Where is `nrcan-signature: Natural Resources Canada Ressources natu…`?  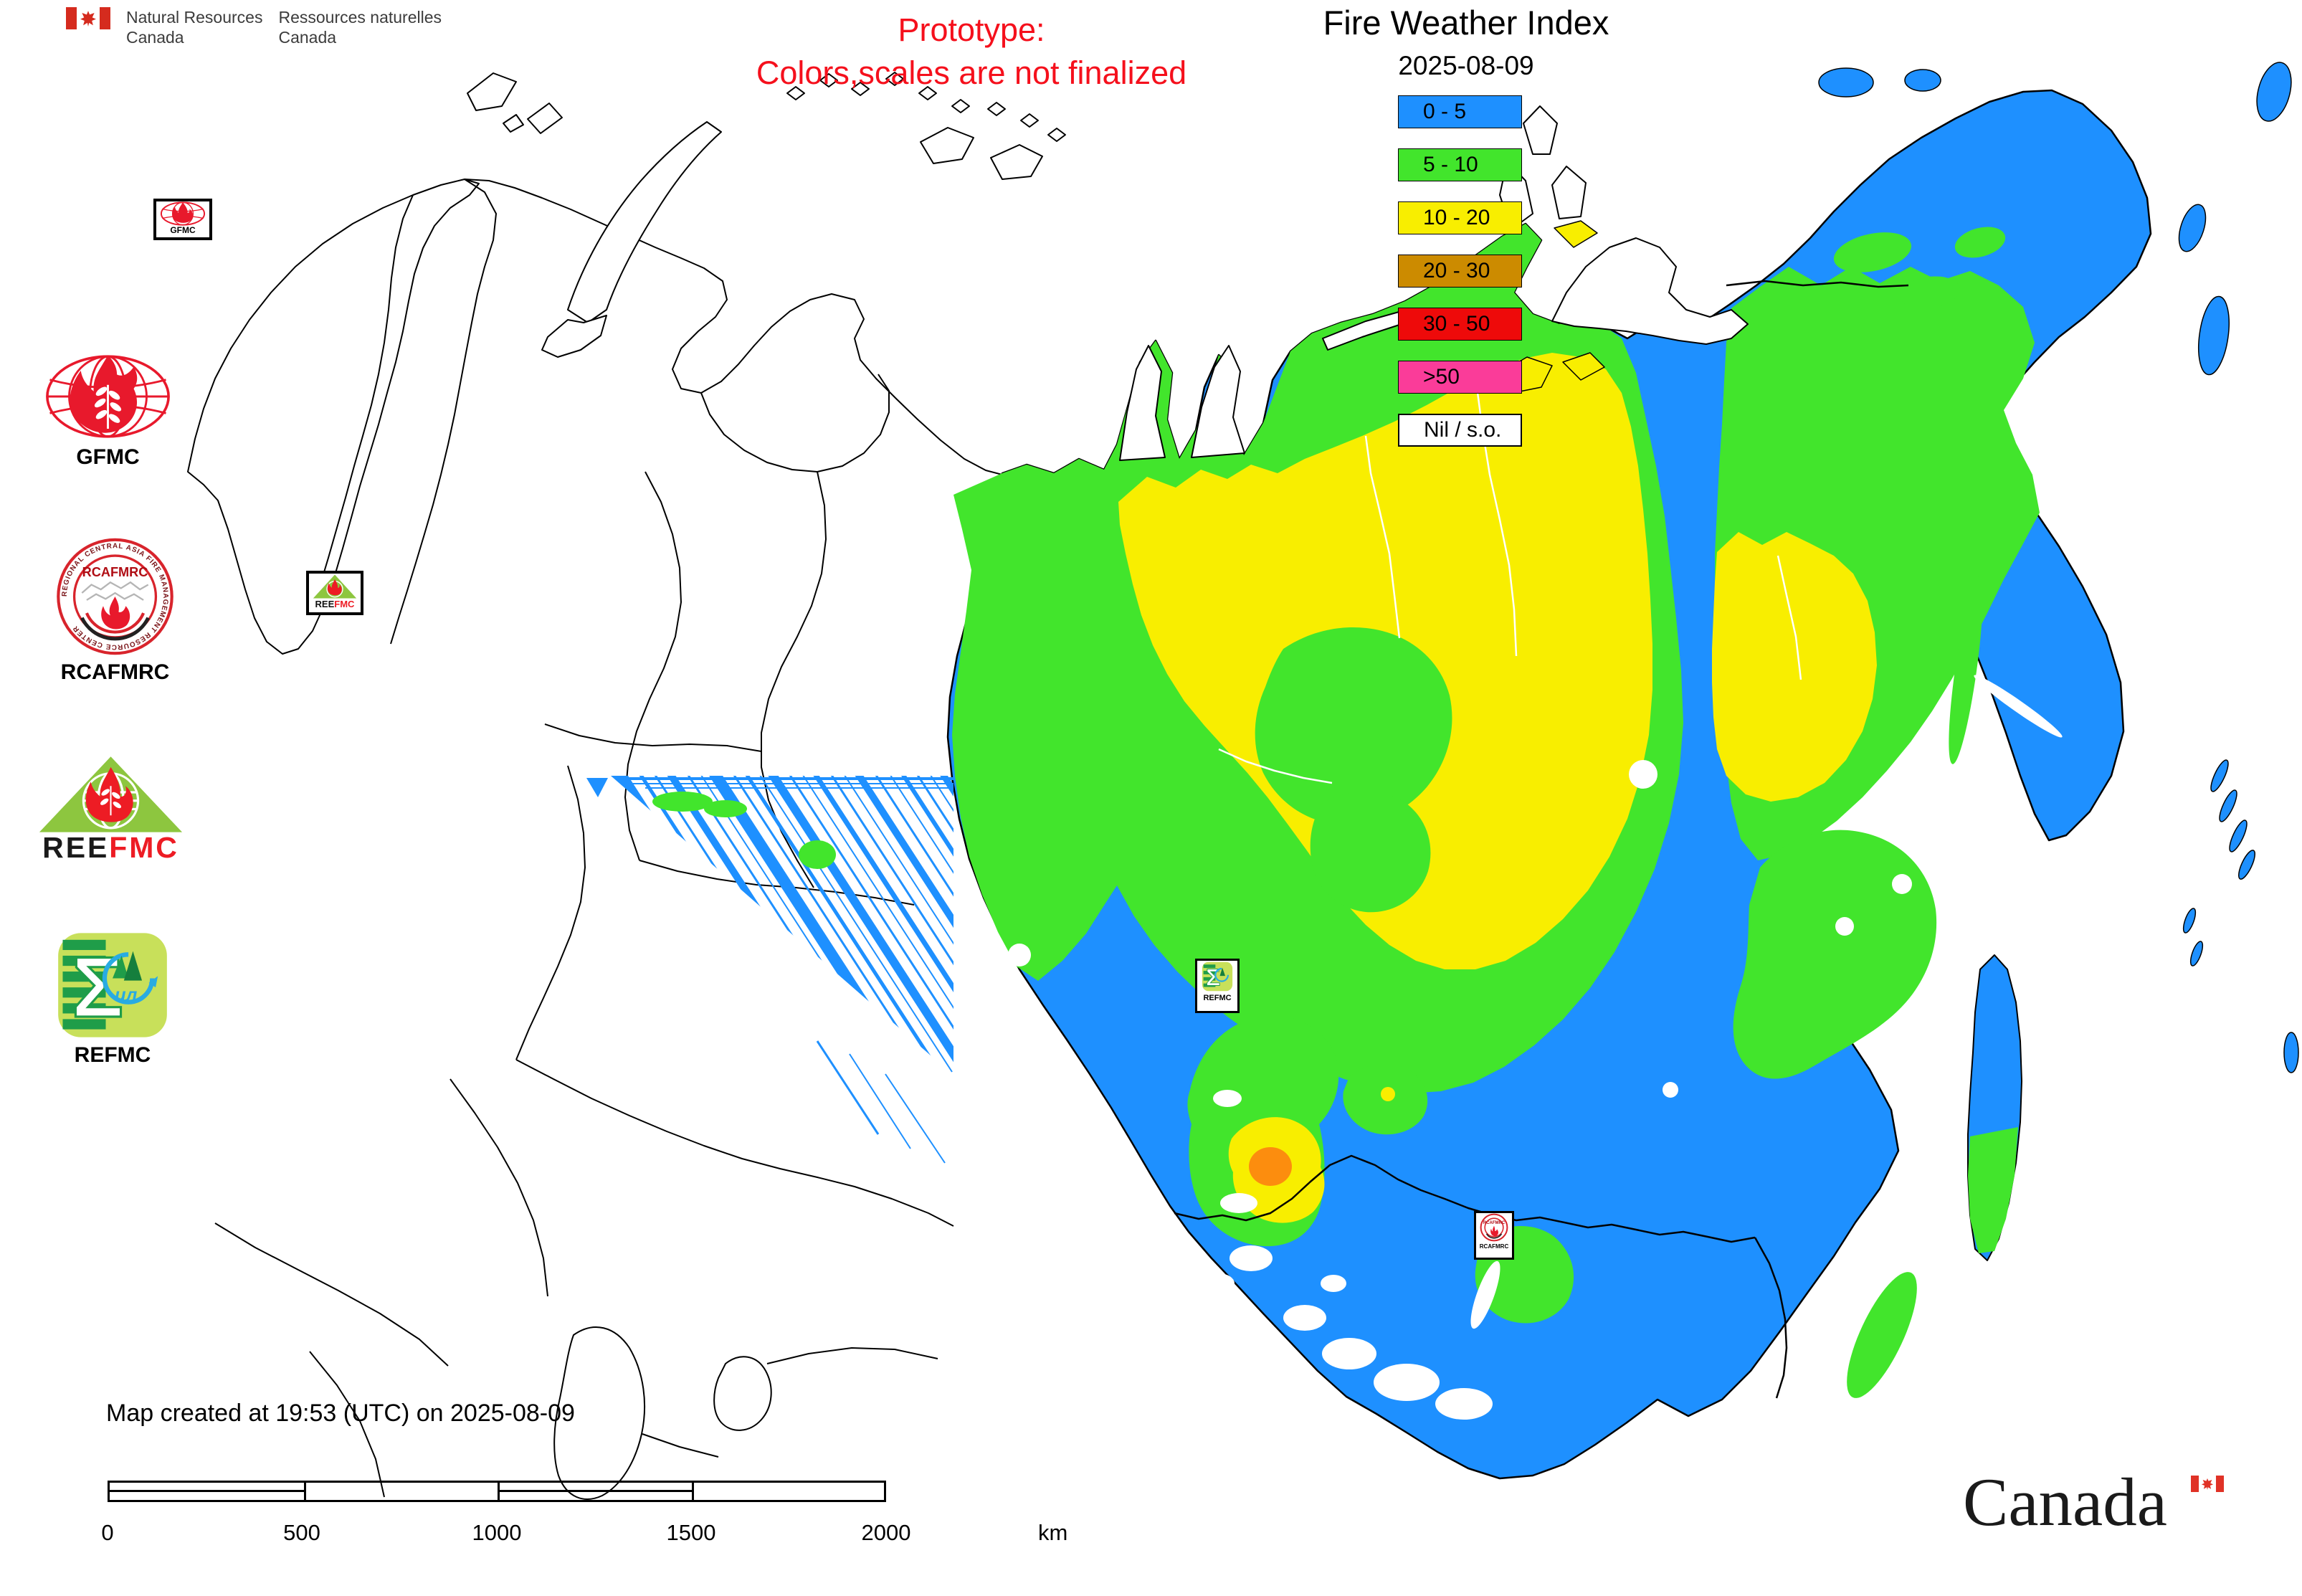 nrcan-signature: Natural Resources Canada Ressources natu… is located at coordinates (254, 27).